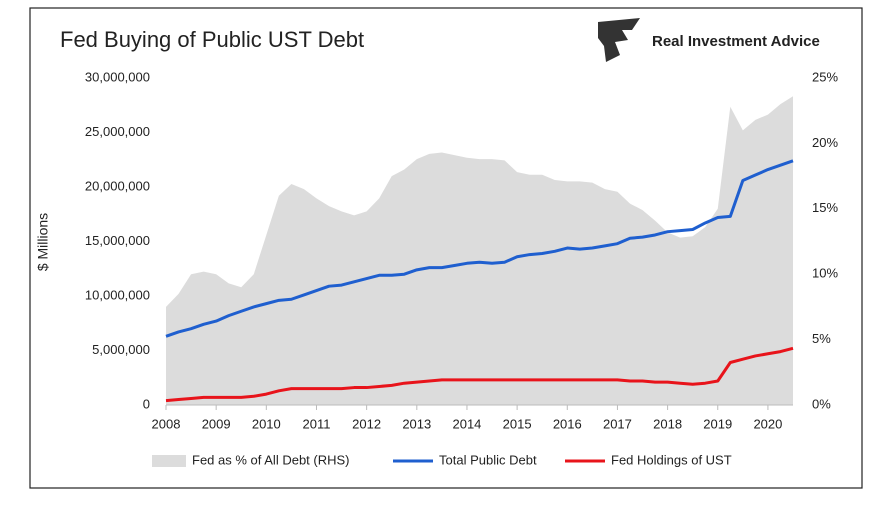 The height and width of the screenshot is (510, 877). Describe the element at coordinates (117, 294) in the screenshot. I see `y-tick-label: 10,000,000` at that location.